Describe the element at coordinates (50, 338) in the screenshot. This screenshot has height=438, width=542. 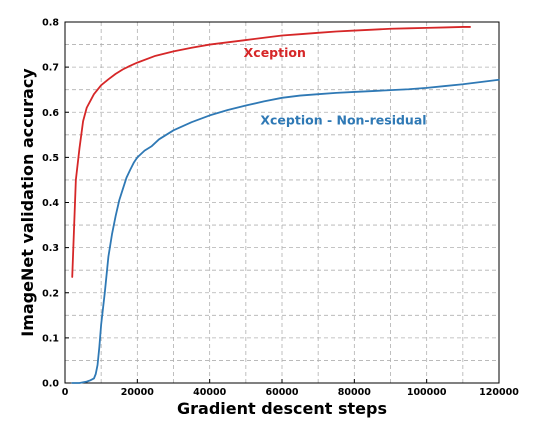
I see `y-tick-label: 0.1` at that location.